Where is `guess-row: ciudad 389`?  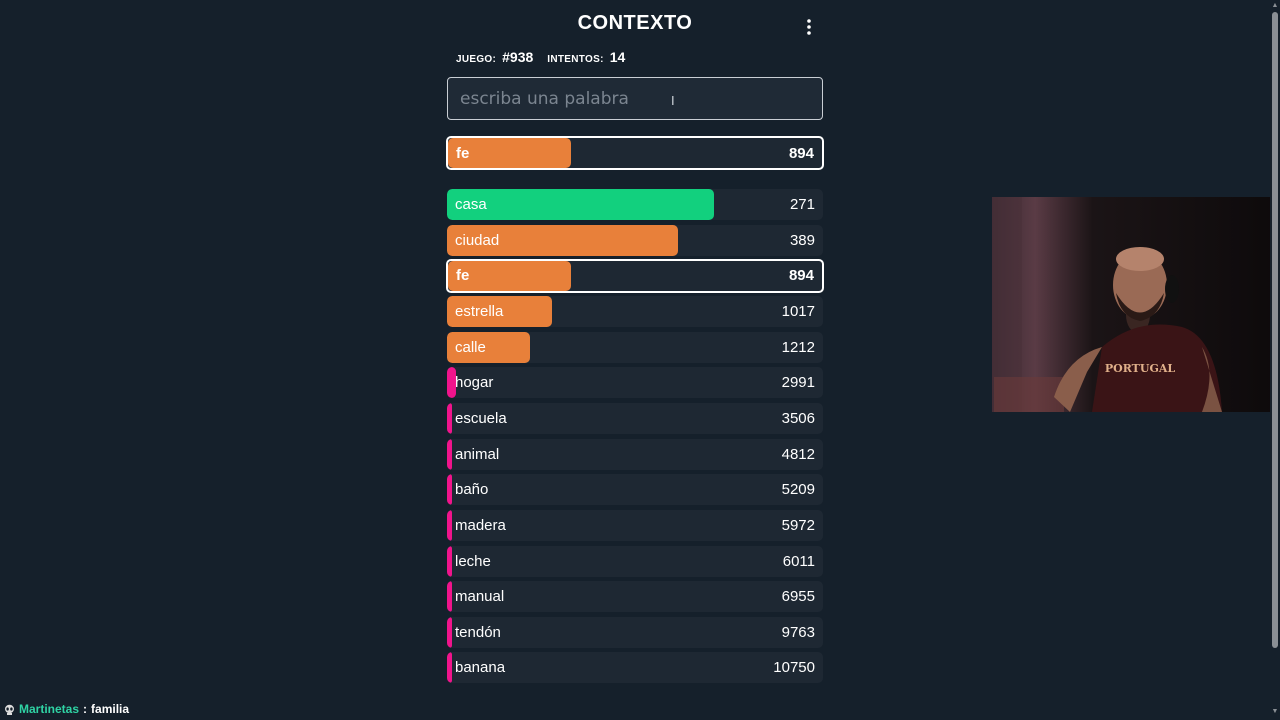
guess-row: ciudad 389 is located at coordinates (635, 240).